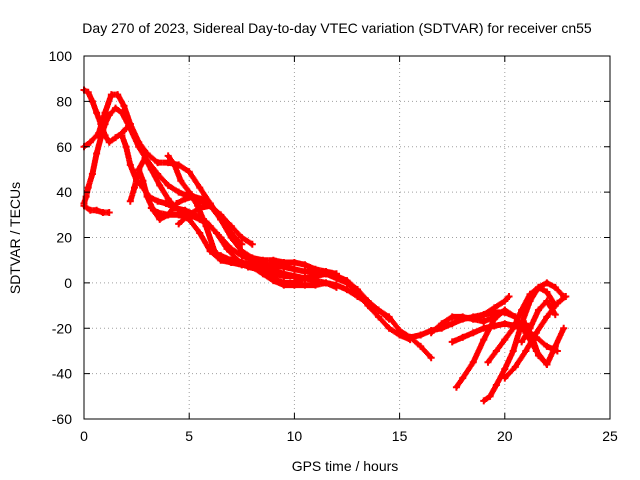 Image resolution: width=640 pixels, height=480 pixels. Describe the element at coordinates (215, 225) in the screenshot. I see `series-arc10` at that location.